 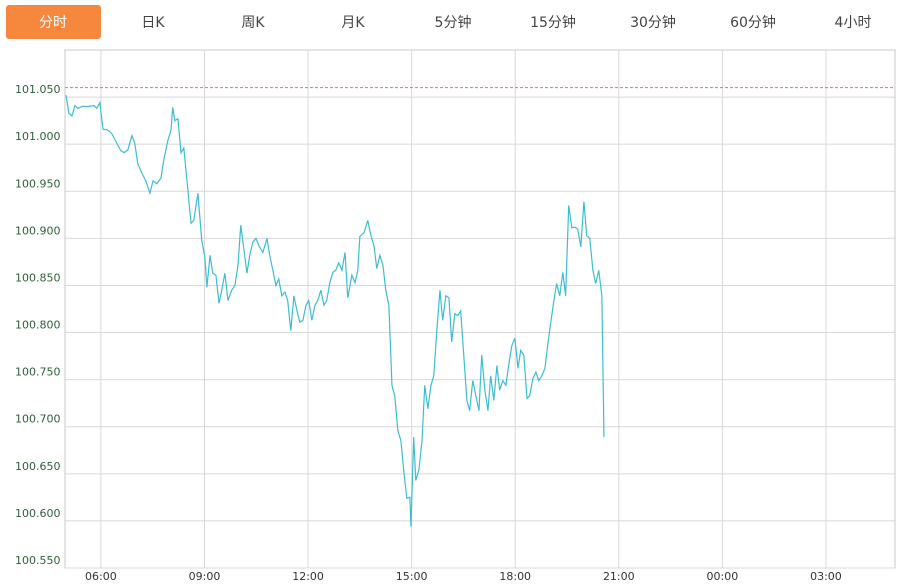 I want to click on tab: 4小时, so click(x=853, y=23).